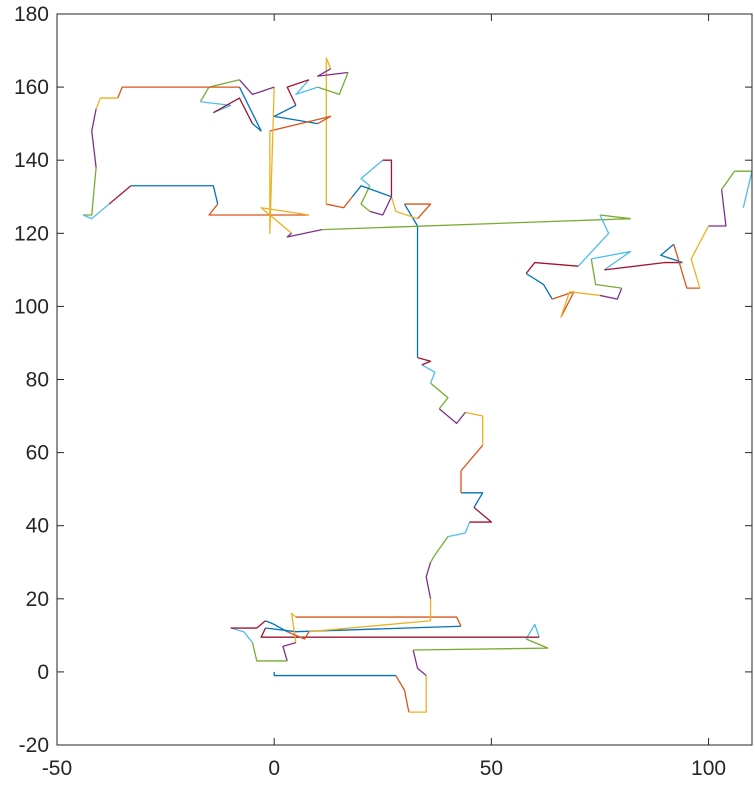 The image size is (755, 796). What do you see at coordinates (31, 306) in the screenshot?
I see `y-tick-label: 100` at bounding box center [31, 306].